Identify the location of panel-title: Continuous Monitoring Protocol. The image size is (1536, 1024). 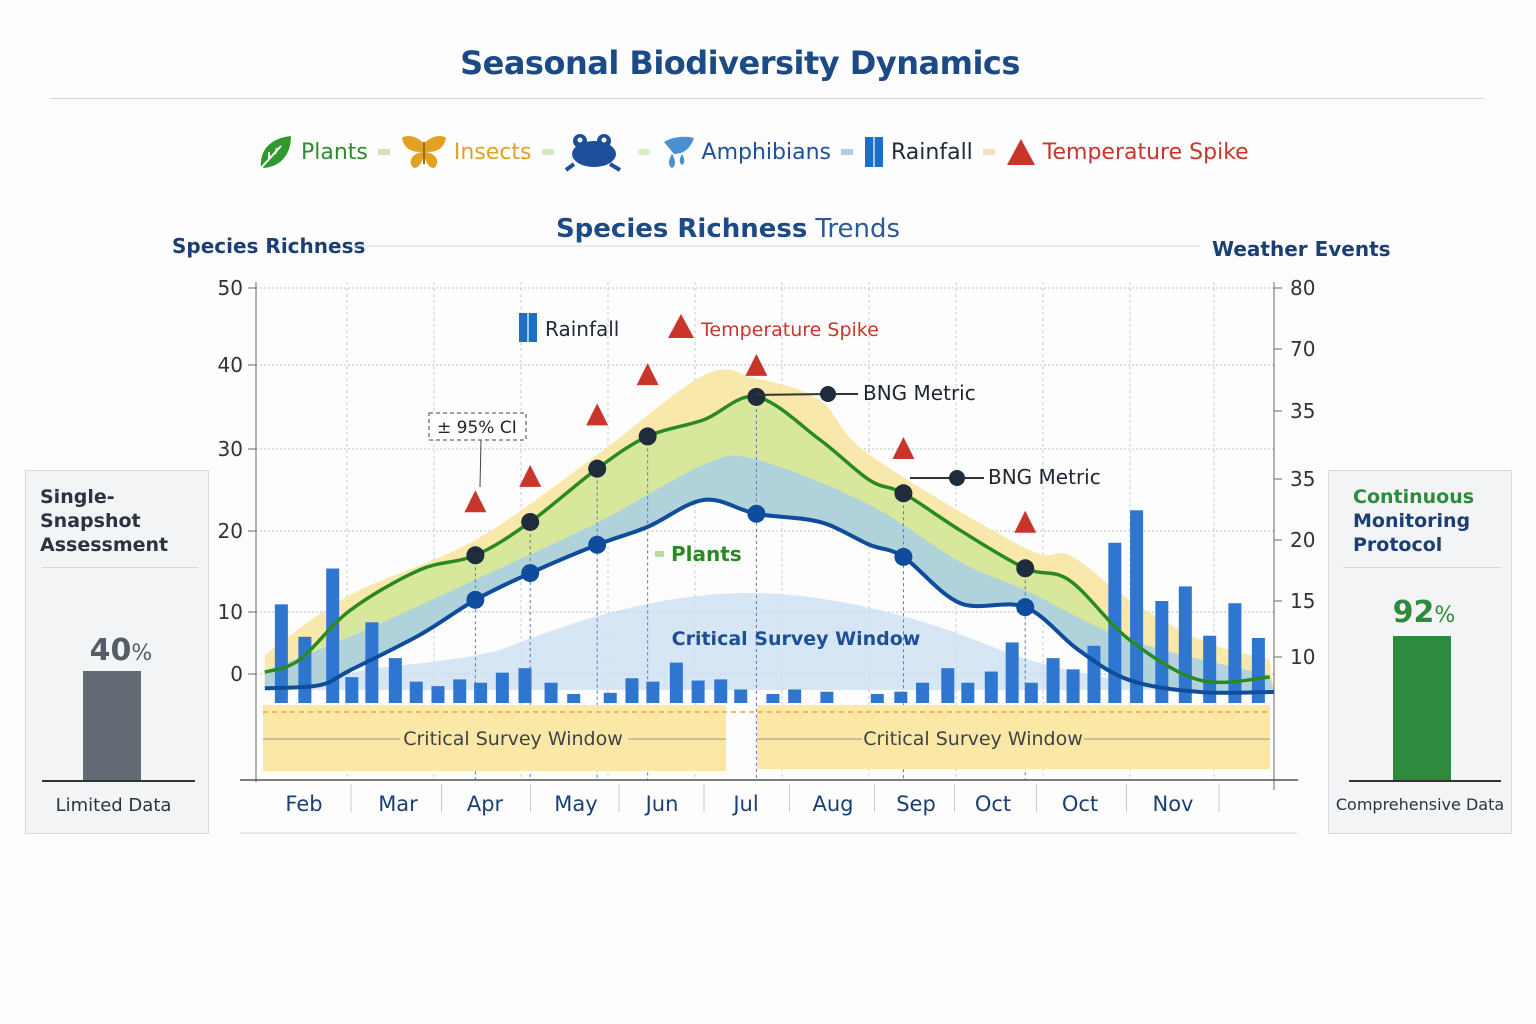
(1413, 521).